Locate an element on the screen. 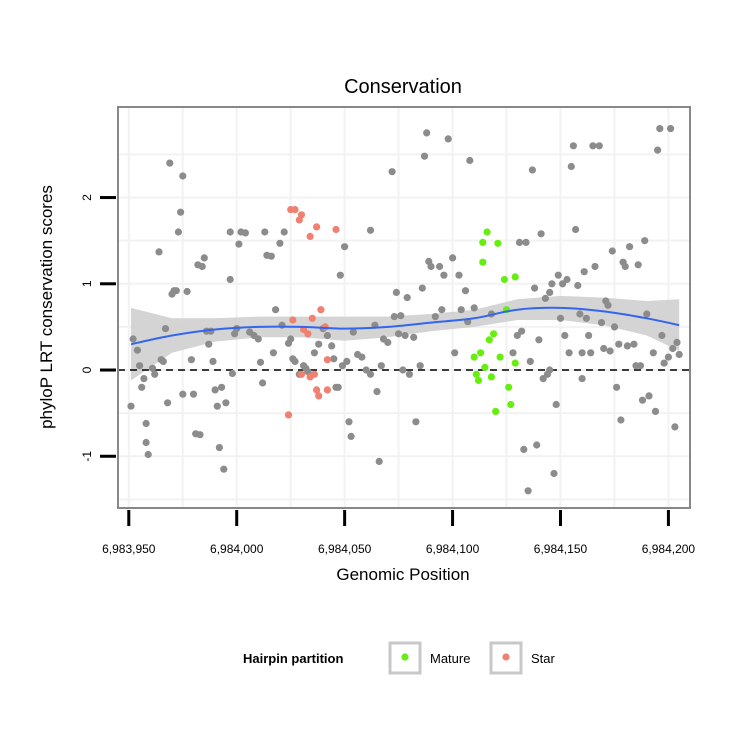  smooth-trend-line is located at coordinates (405, 326).